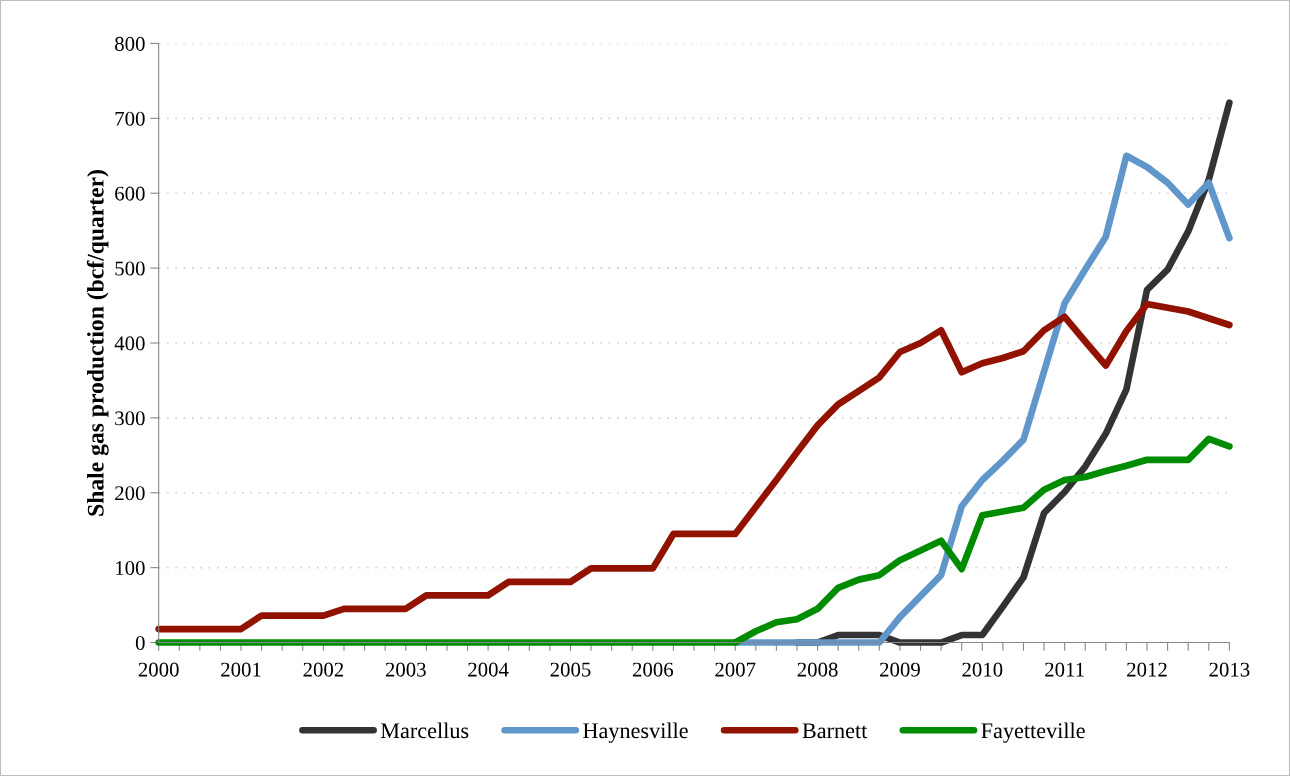 This screenshot has height=776, width=1290. I want to click on x-tick-label: 2000, so click(158, 669).